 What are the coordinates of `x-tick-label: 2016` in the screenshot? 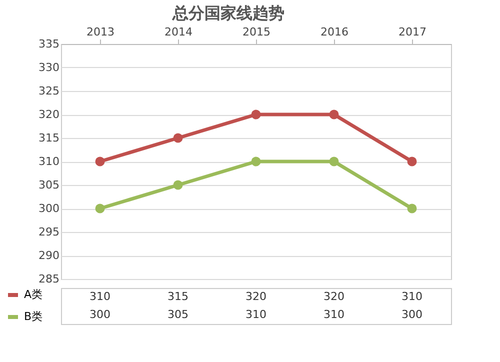 It's located at (334, 32).